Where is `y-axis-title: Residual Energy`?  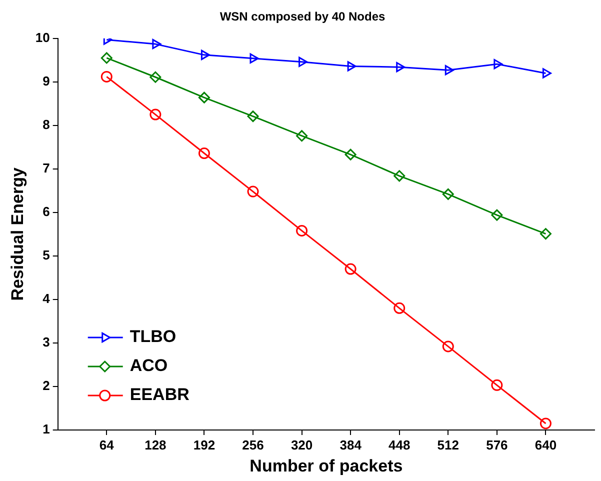
y-axis-title: Residual Energy is located at coordinates (17, 234).